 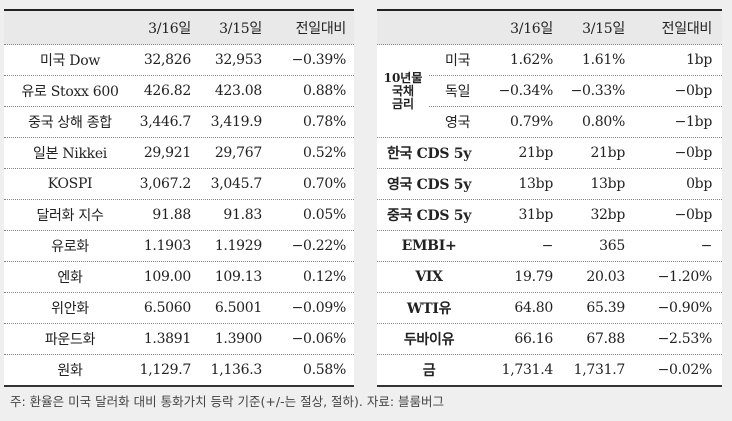 What do you see at coordinates (238, 153) in the screenshot?
I see `value-date-2: 29,767` at bounding box center [238, 153].